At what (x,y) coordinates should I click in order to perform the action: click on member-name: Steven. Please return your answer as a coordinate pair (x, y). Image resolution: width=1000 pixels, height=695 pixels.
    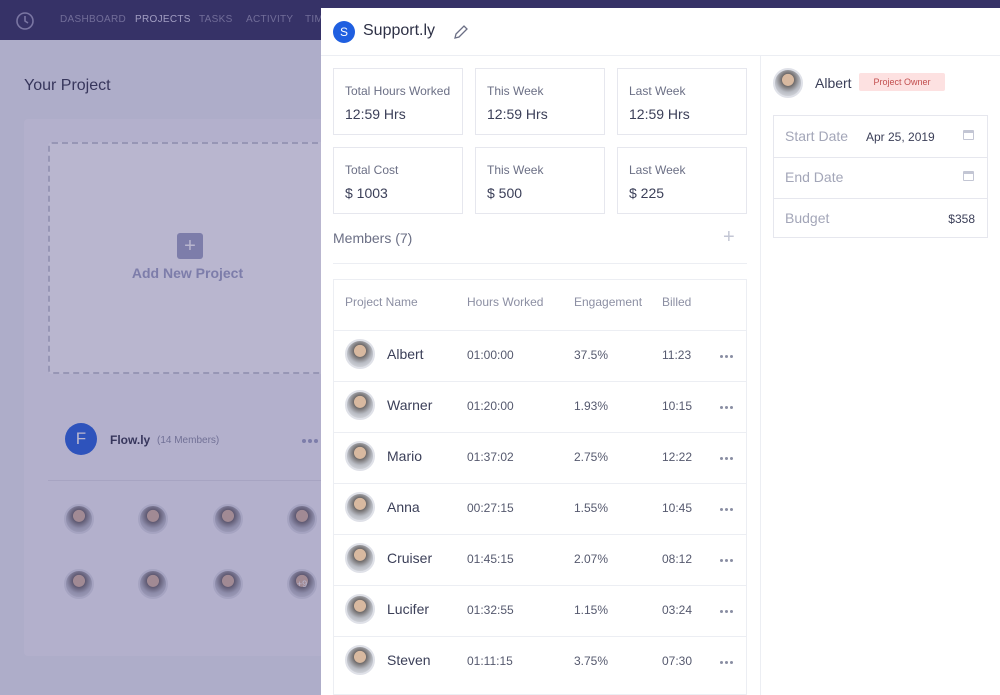
    Looking at the image, I should click on (409, 660).